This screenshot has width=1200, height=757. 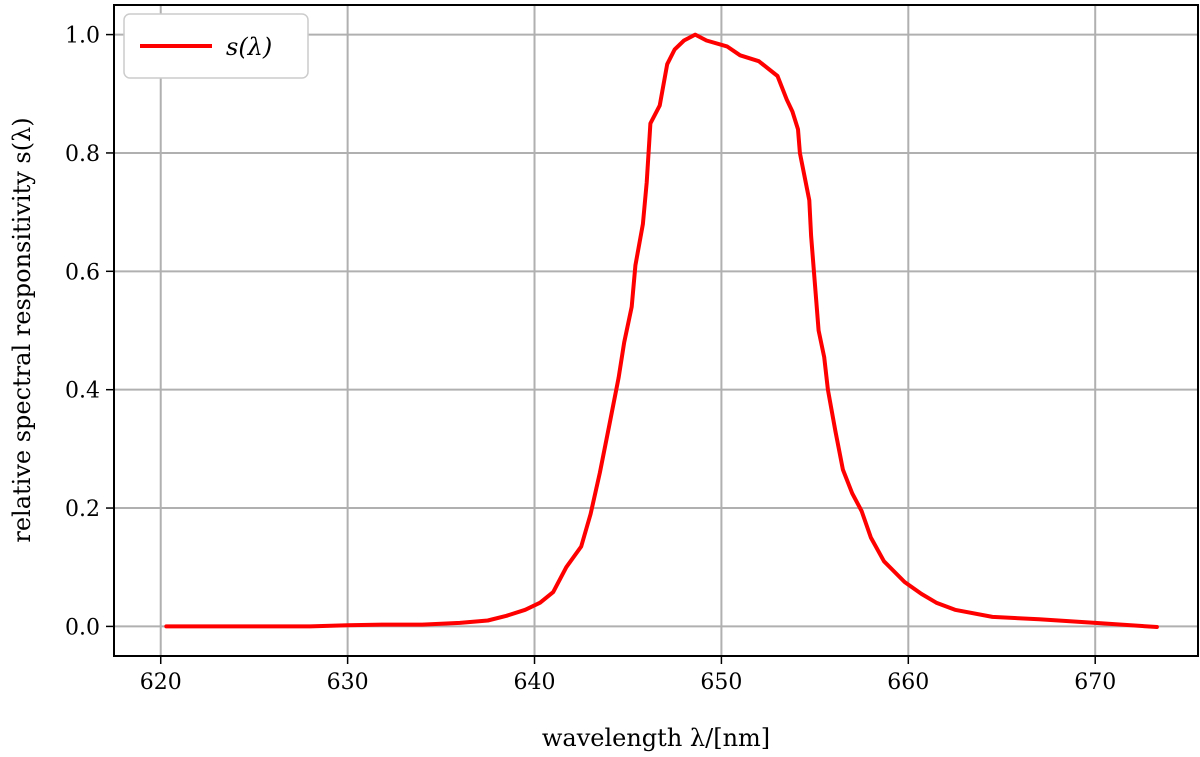 I want to click on y-tick-label: 0.2, so click(x=82, y=509).